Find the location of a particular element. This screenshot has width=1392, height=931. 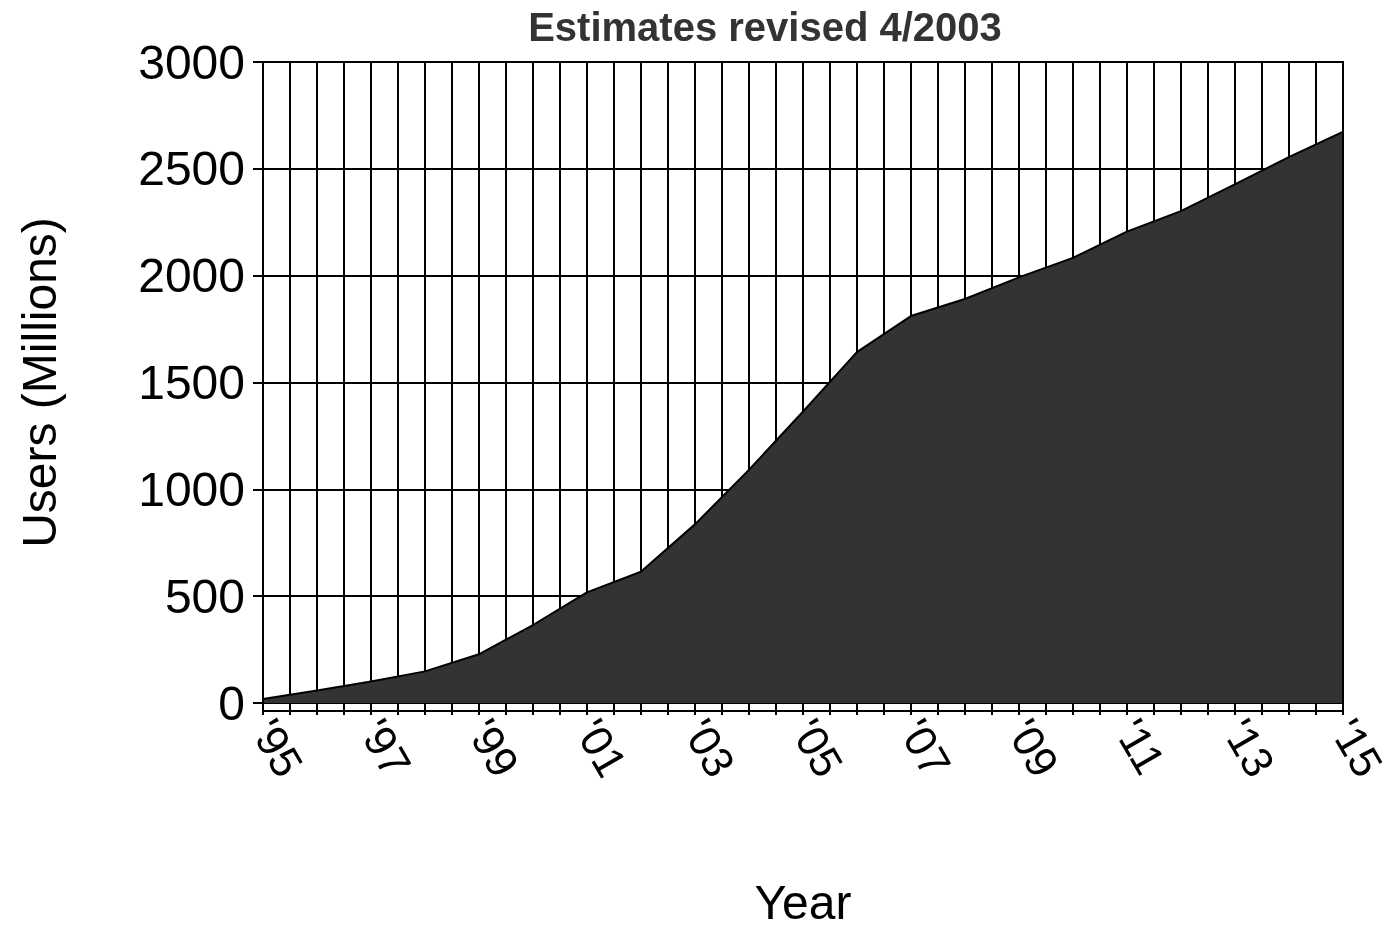

x-tick-label: '07 is located at coordinates (925, 747).